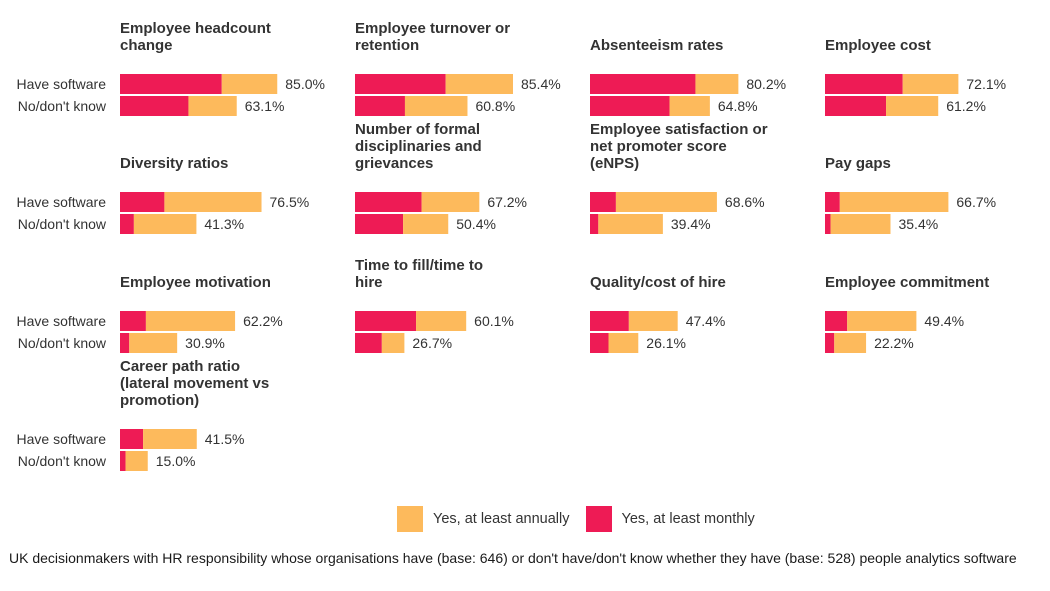  Describe the element at coordinates (507, 202) in the screenshot. I see `data-label-have: 67.2%` at that location.